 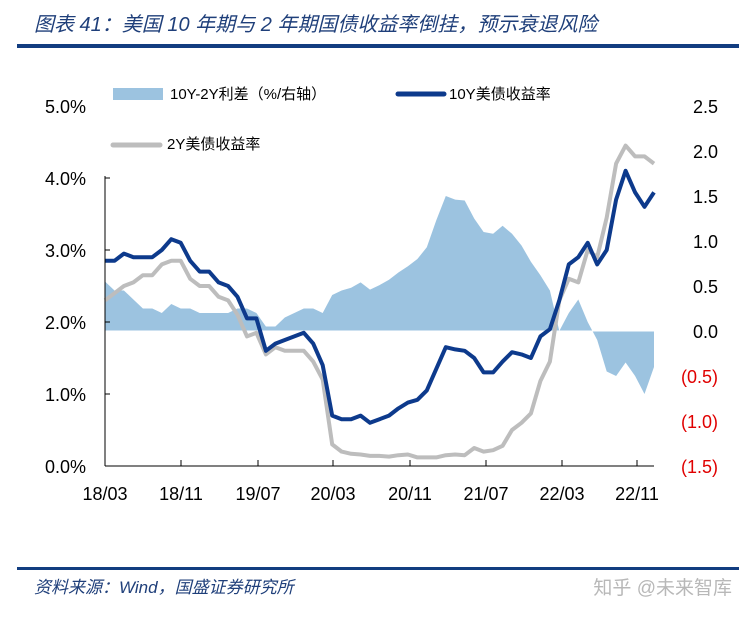 I want to click on right-tick-label: (1.0), so click(x=699, y=422).